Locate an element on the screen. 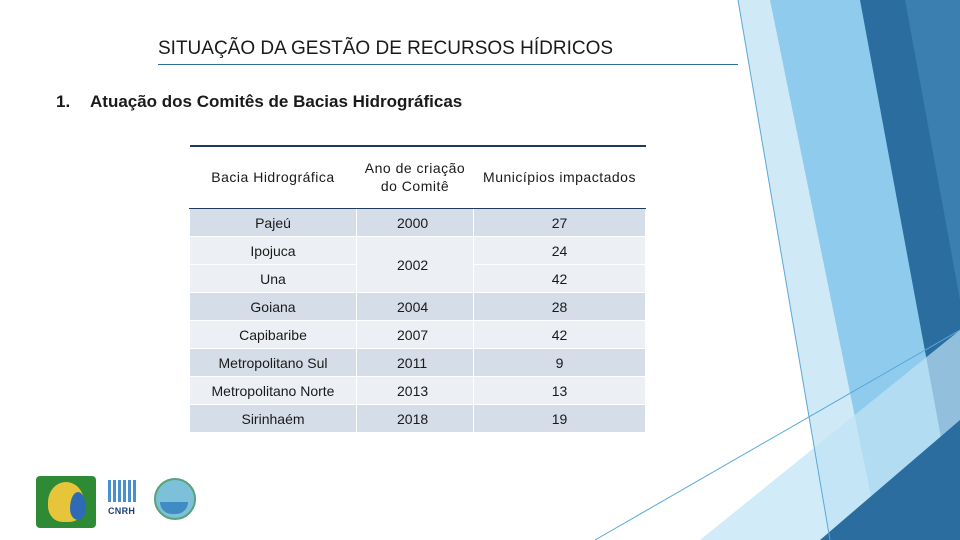 Image resolution: width=960 pixels, height=540 pixels. cell-basin: Metropolitano Norte is located at coordinates (273, 390).